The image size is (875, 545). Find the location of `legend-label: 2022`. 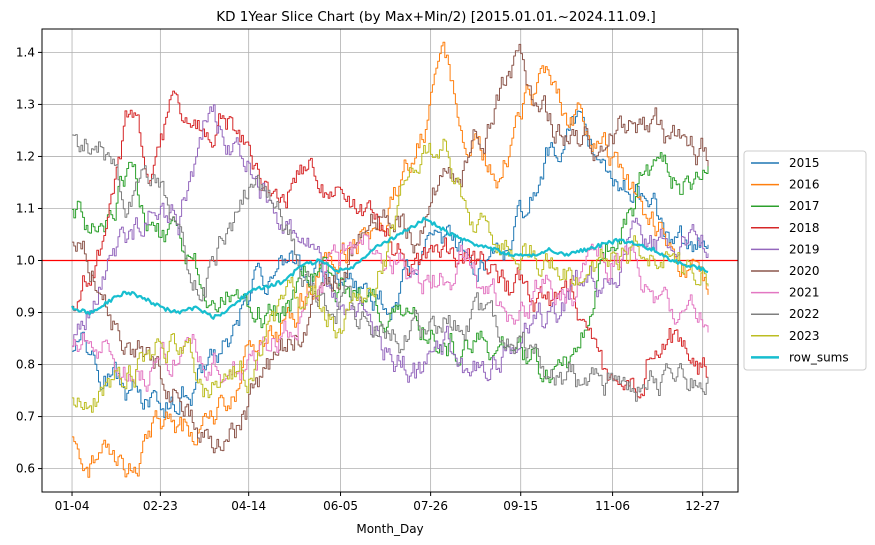

legend-label: 2022 is located at coordinates (804, 314).